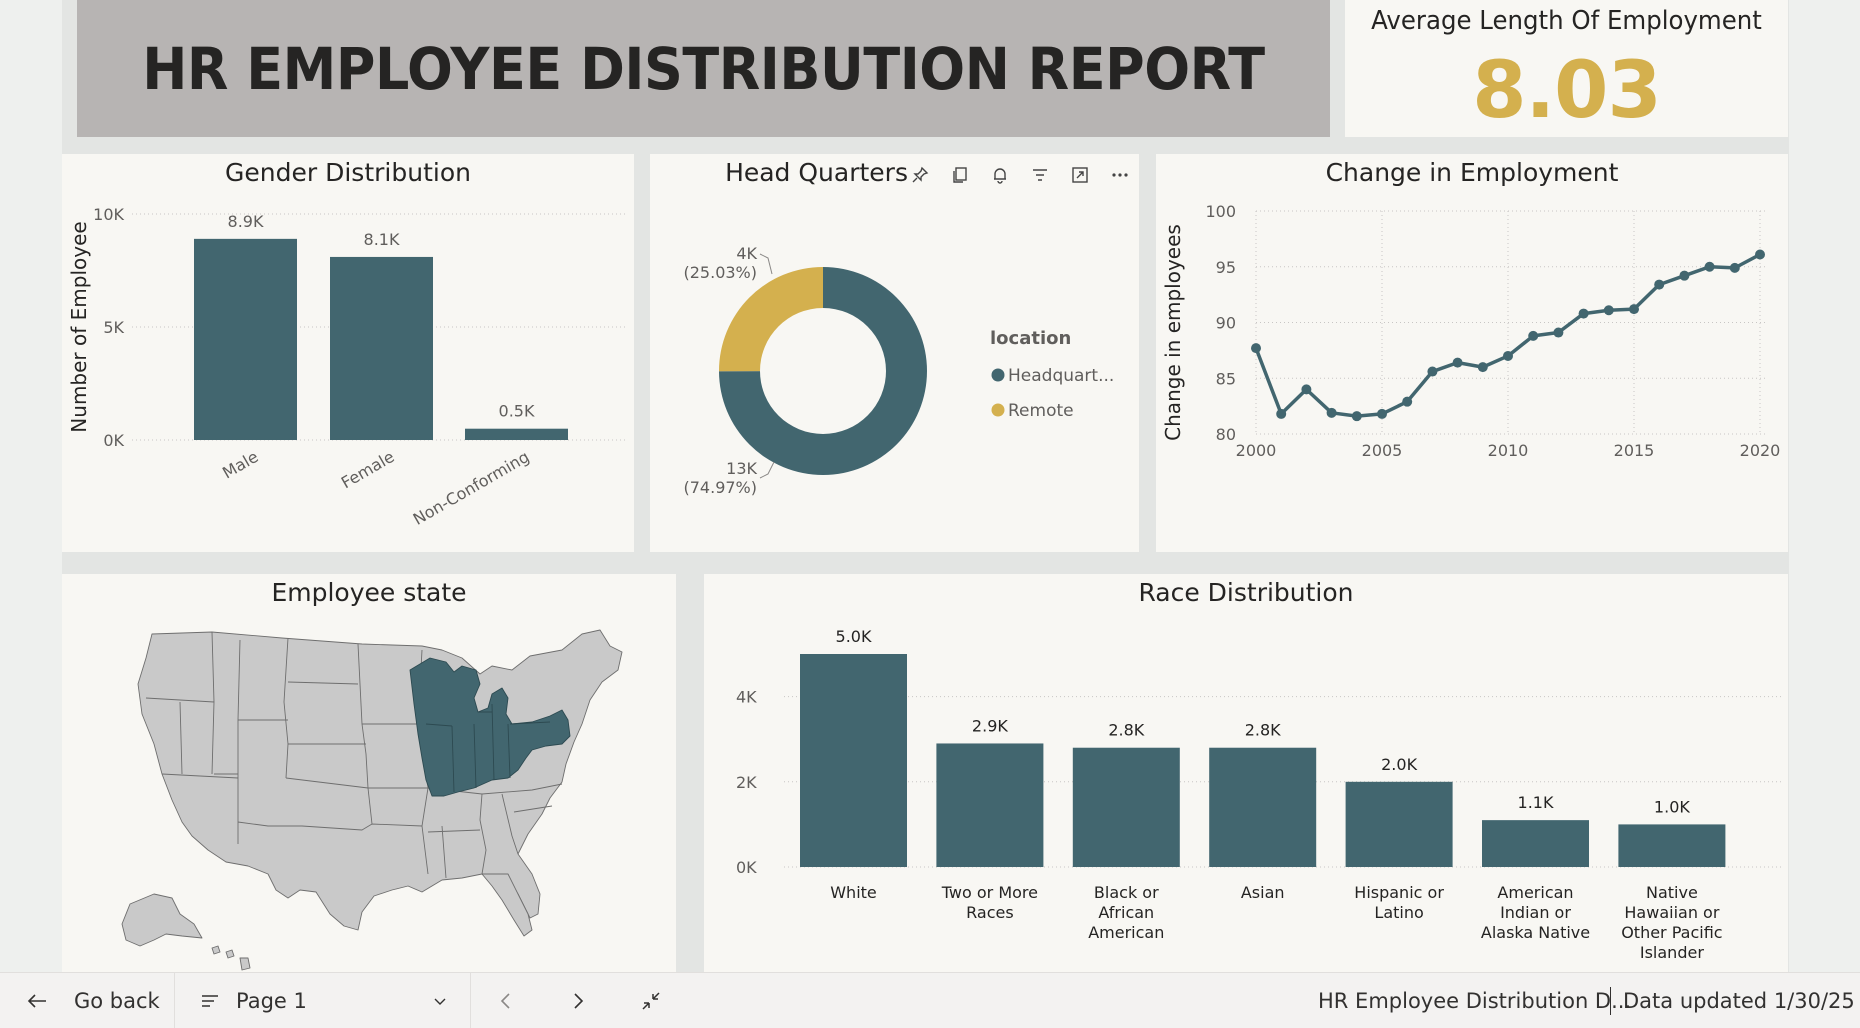 This screenshot has width=1860, height=1028. I want to click on gender-ytick-label: 10K, so click(108, 214).